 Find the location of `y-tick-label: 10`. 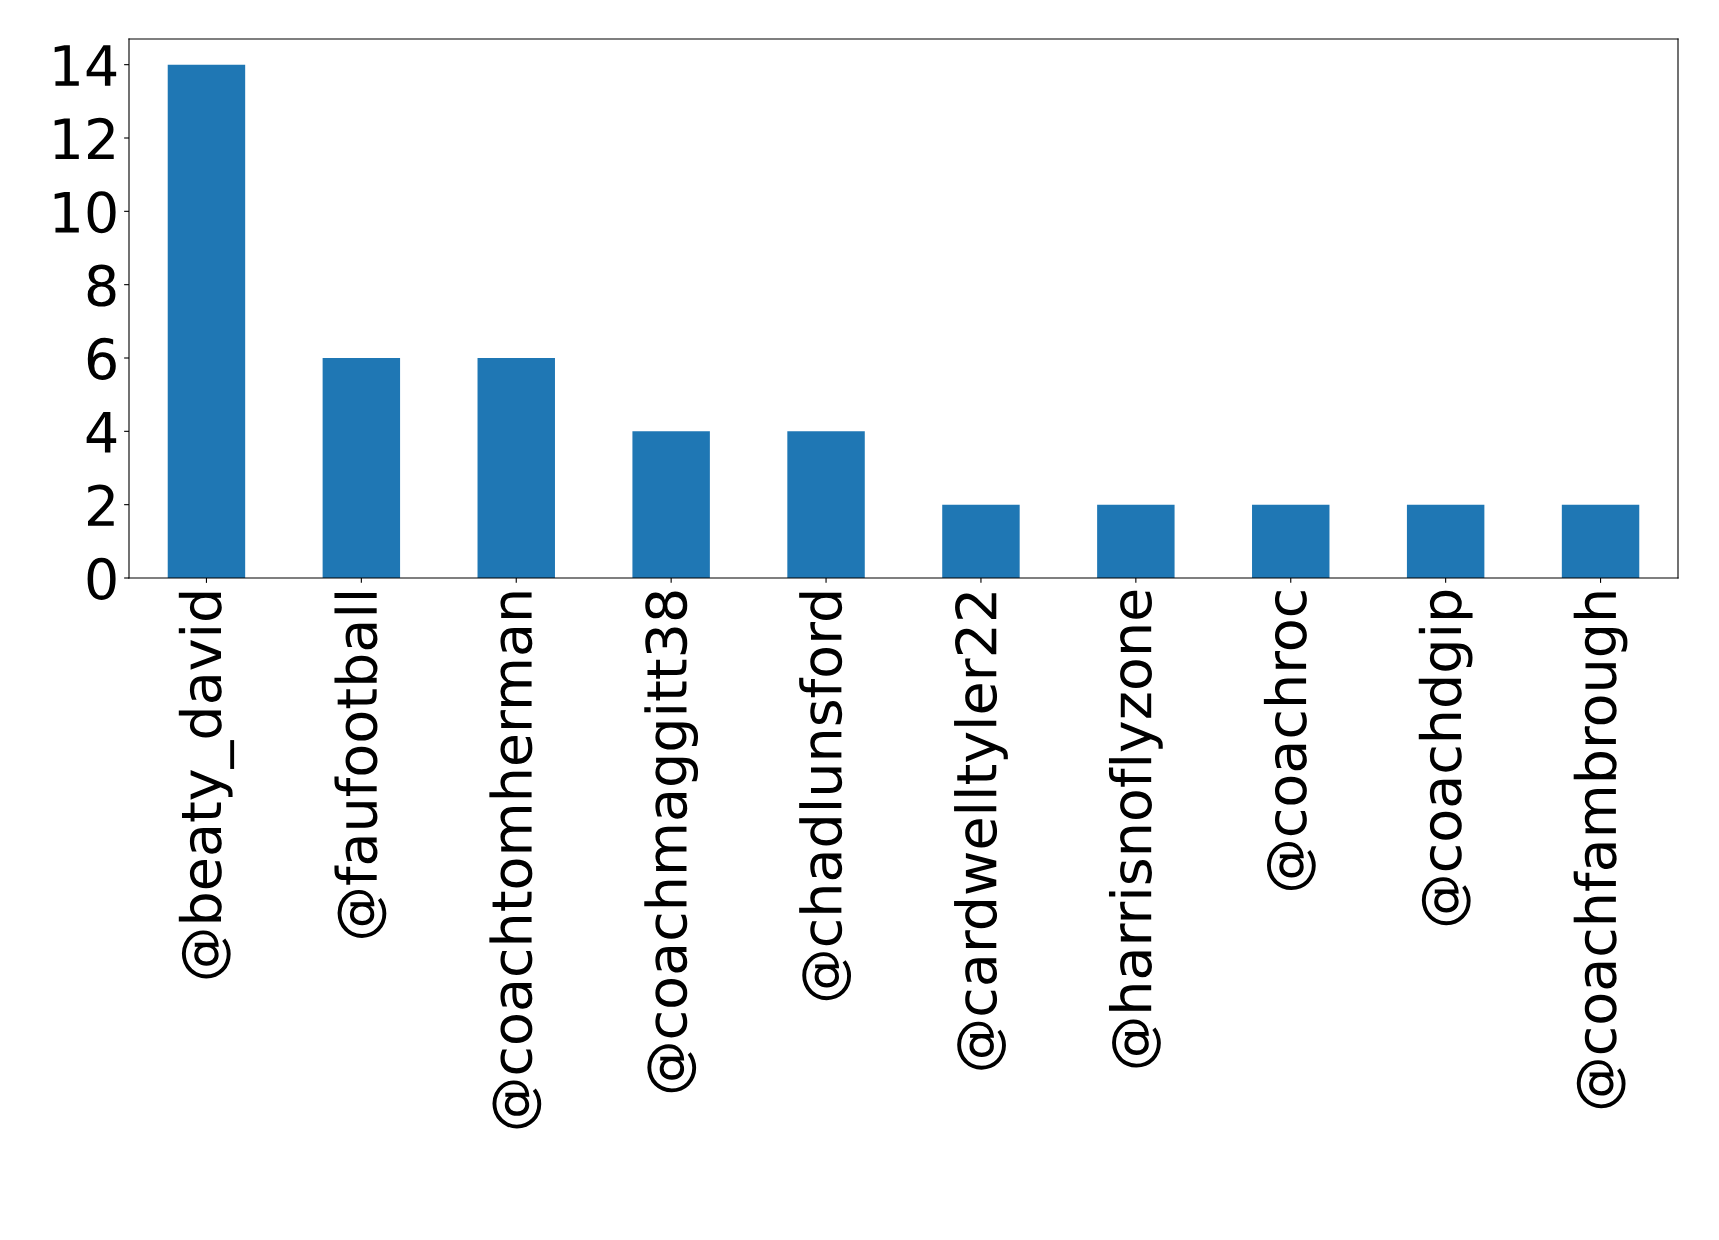

y-tick-label: 10 is located at coordinates (85, 212).